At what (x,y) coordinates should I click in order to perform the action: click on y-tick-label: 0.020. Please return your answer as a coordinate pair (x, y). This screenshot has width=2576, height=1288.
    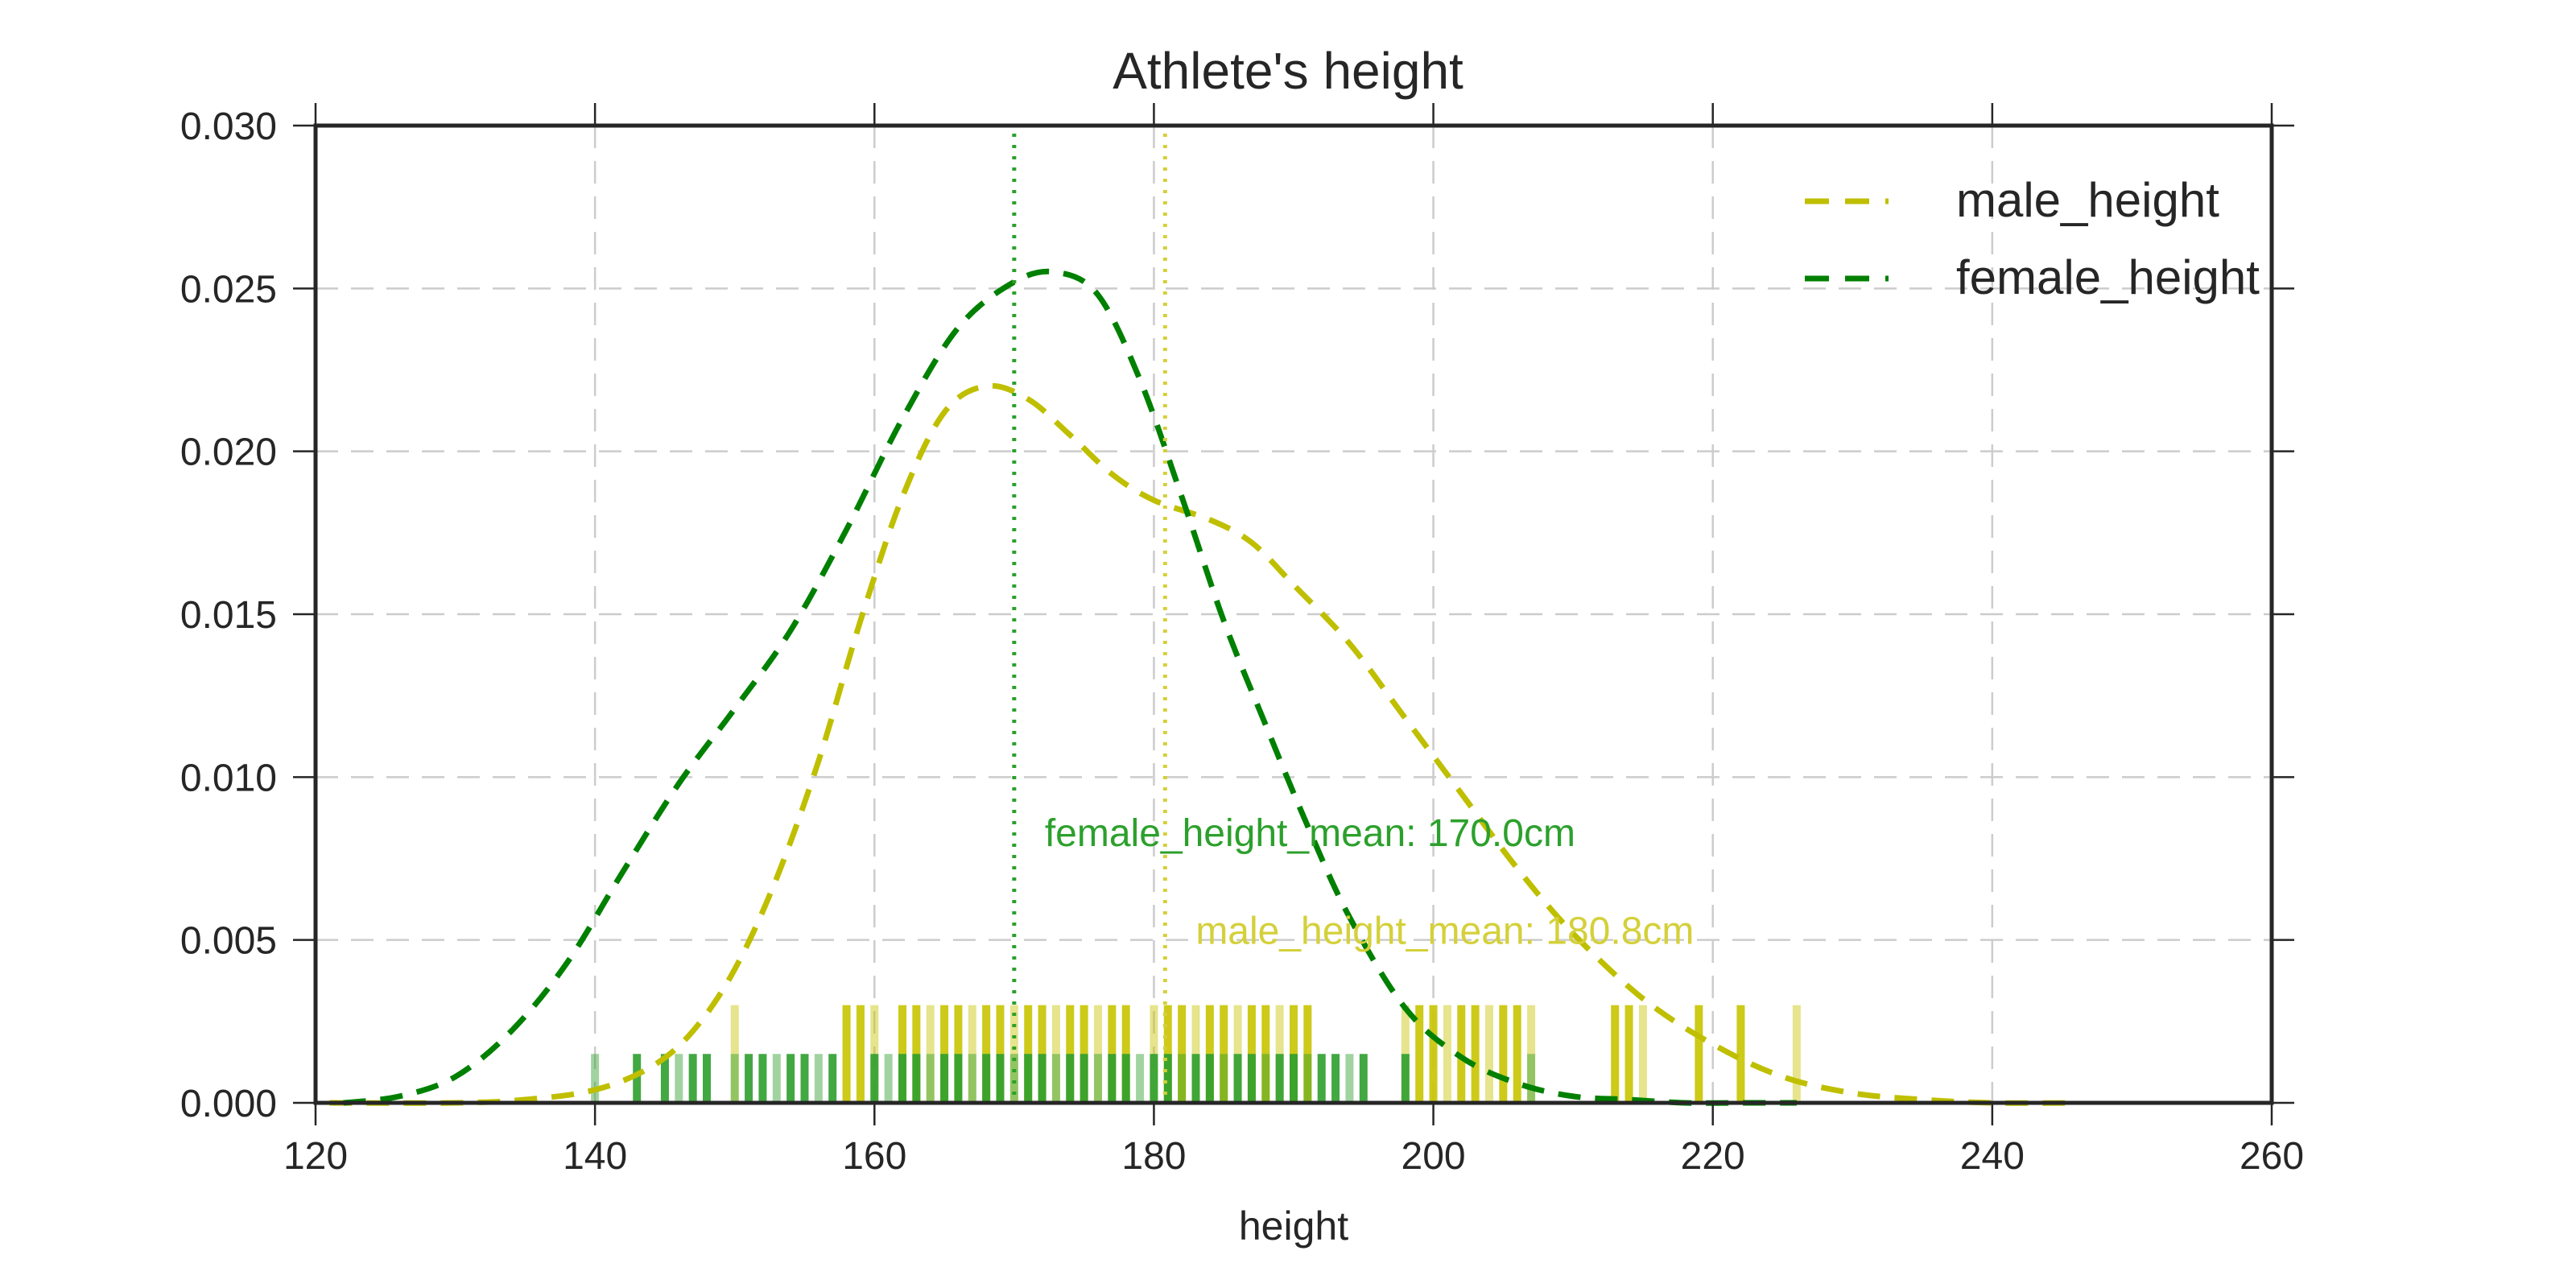
    Looking at the image, I should click on (228, 452).